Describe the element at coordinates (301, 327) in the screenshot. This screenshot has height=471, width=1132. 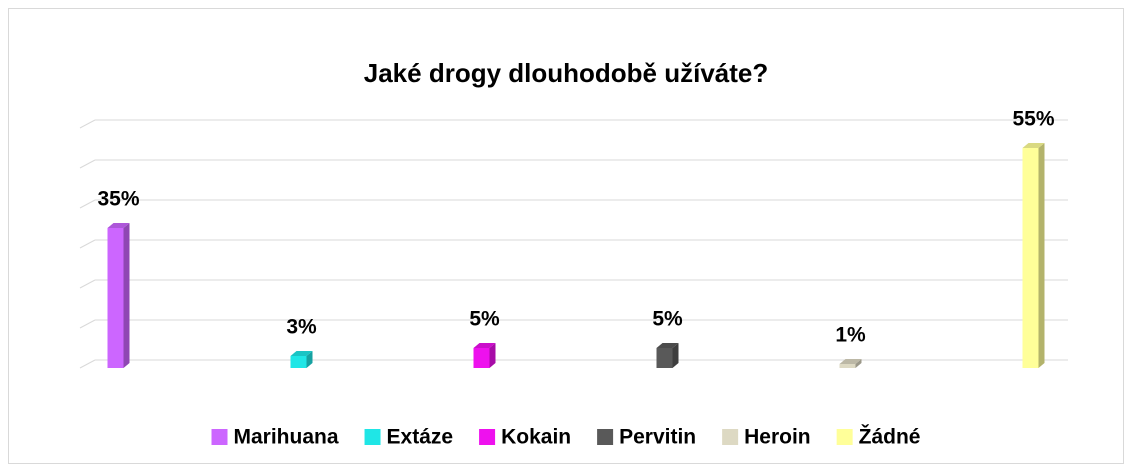
I see `value-label: 3%` at that location.